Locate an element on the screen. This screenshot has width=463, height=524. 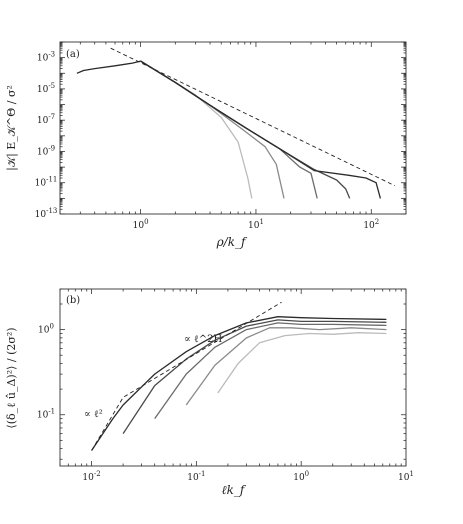
y-tick-label-a: 10⁻¹¹ is located at coordinates (46, 182).